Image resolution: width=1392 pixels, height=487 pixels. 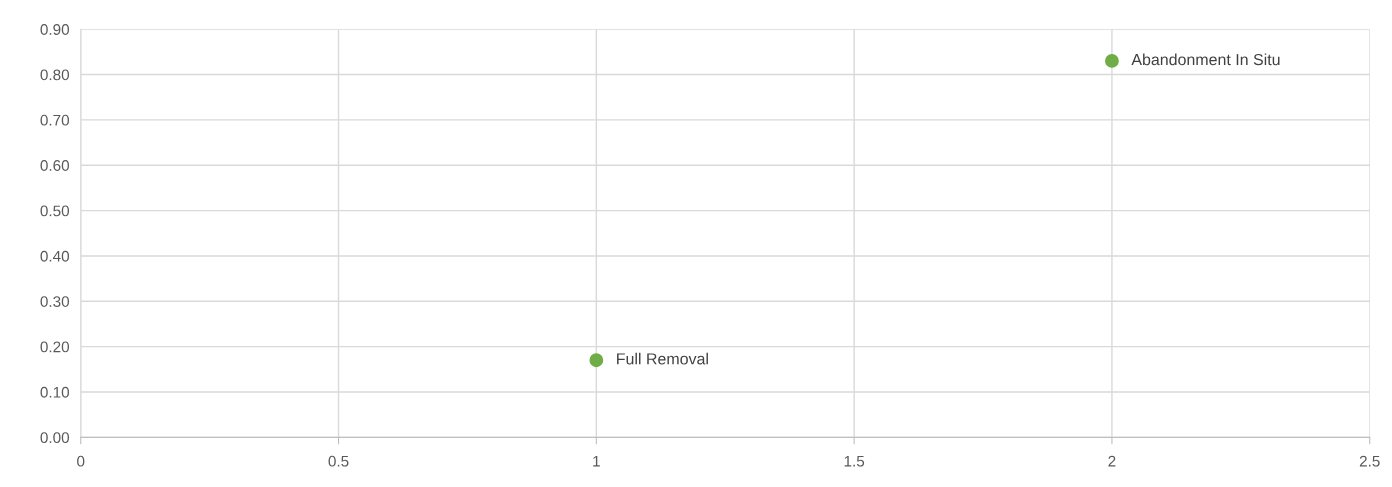 What do you see at coordinates (338, 461) in the screenshot?
I see `x-tick-label: 0.5` at bounding box center [338, 461].